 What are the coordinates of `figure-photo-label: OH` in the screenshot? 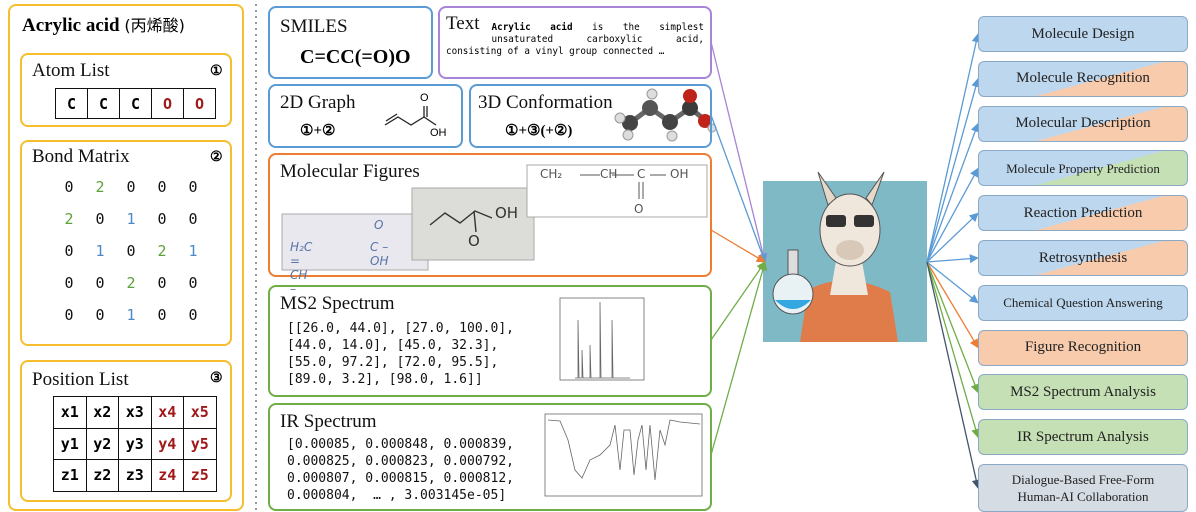 It's located at (507, 213).